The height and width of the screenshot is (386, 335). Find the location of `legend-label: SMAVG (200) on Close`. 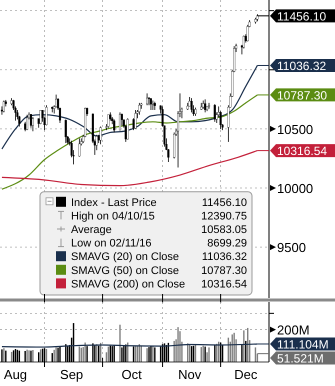

legend-label: SMAVG (200) on Close is located at coordinates (128, 284).